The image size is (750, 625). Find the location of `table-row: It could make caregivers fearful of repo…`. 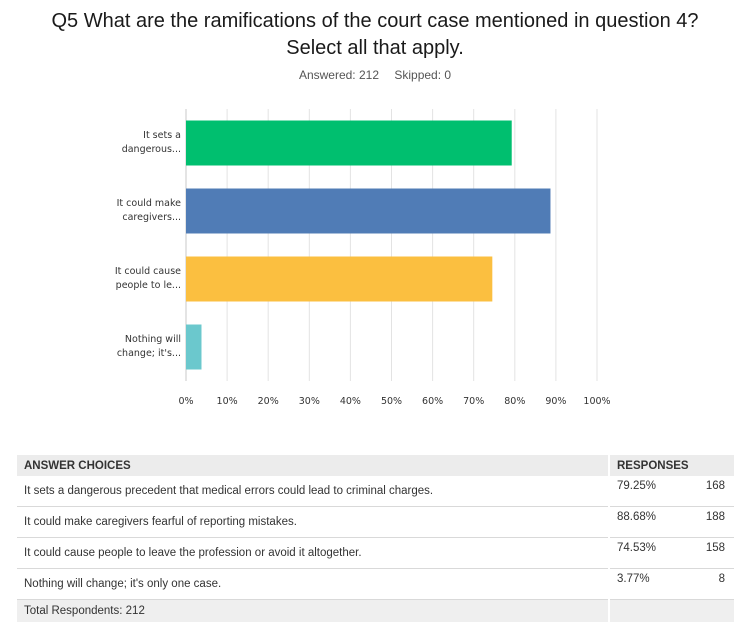

table-row: It could make caregivers fearful of repo… is located at coordinates (375, 522).